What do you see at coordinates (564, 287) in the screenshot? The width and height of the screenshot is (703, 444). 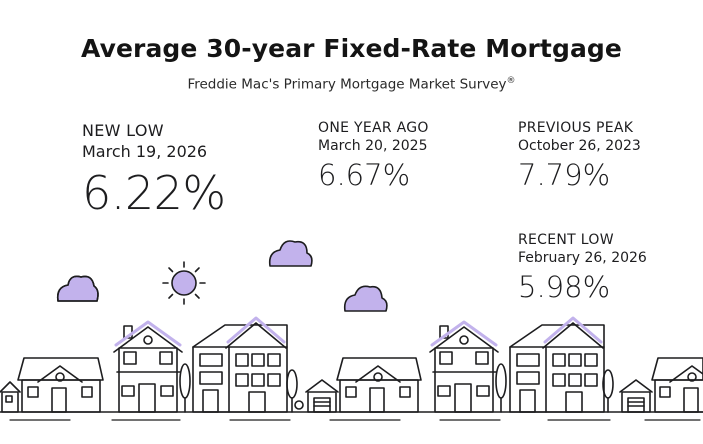 I see `stat-value: 5.98%` at bounding box center [564, 287].